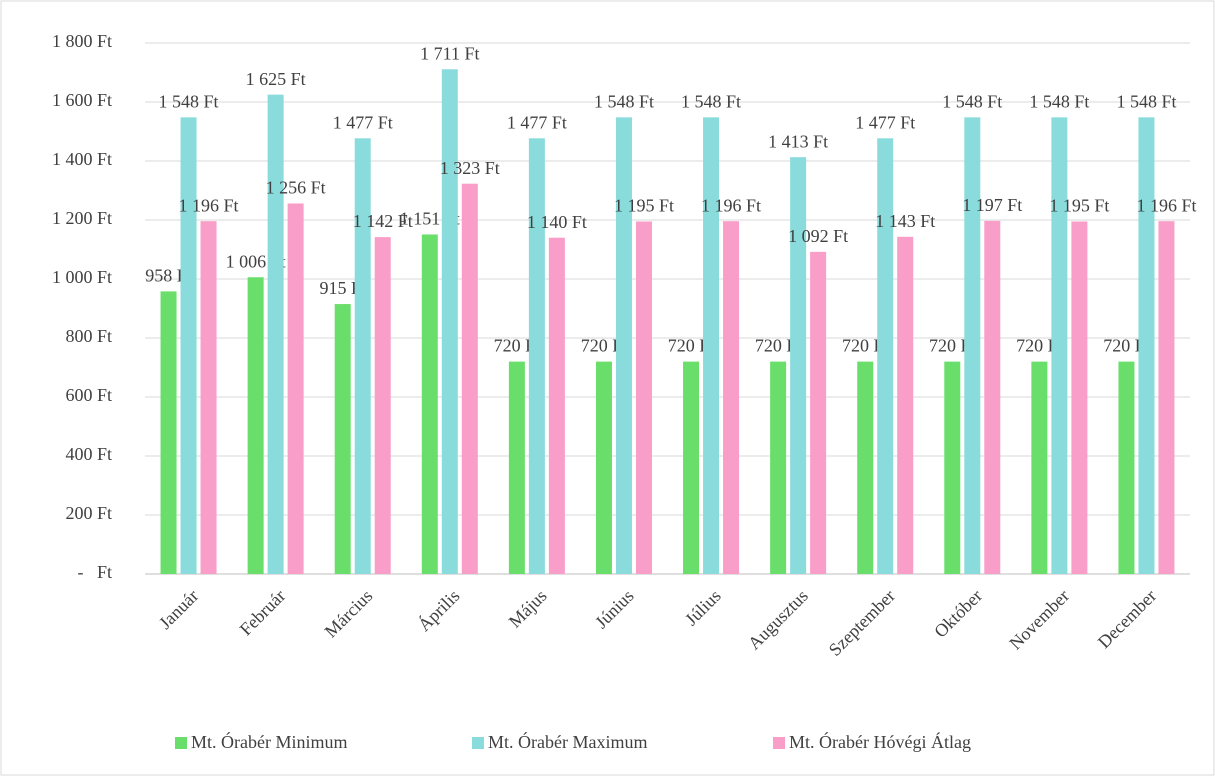  What do you see at coordinates (82, 159) in the screenshot?
I see `y-tick-label: 1 400 Ft` at bounding box center [82, 159].